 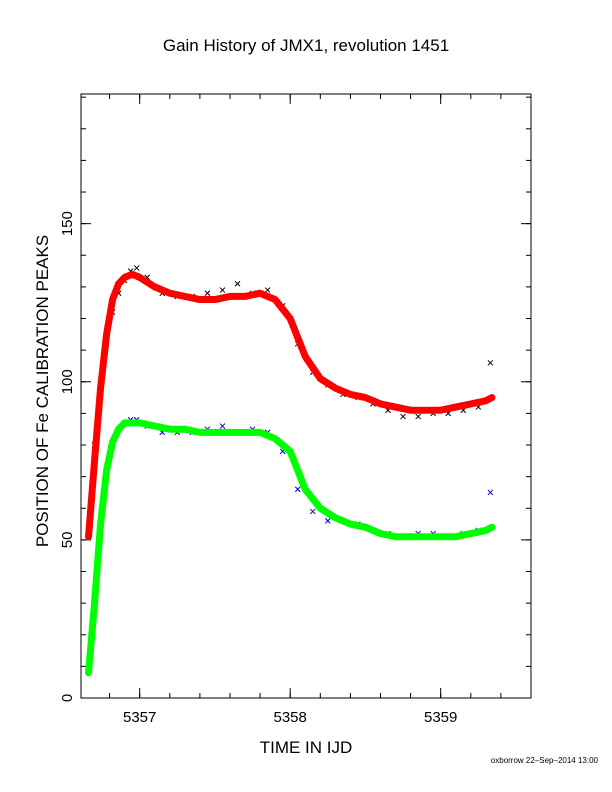 I want to click on footer-note: oxborrow 22–Sep–2014 13:00, so click(x=544, y=760).